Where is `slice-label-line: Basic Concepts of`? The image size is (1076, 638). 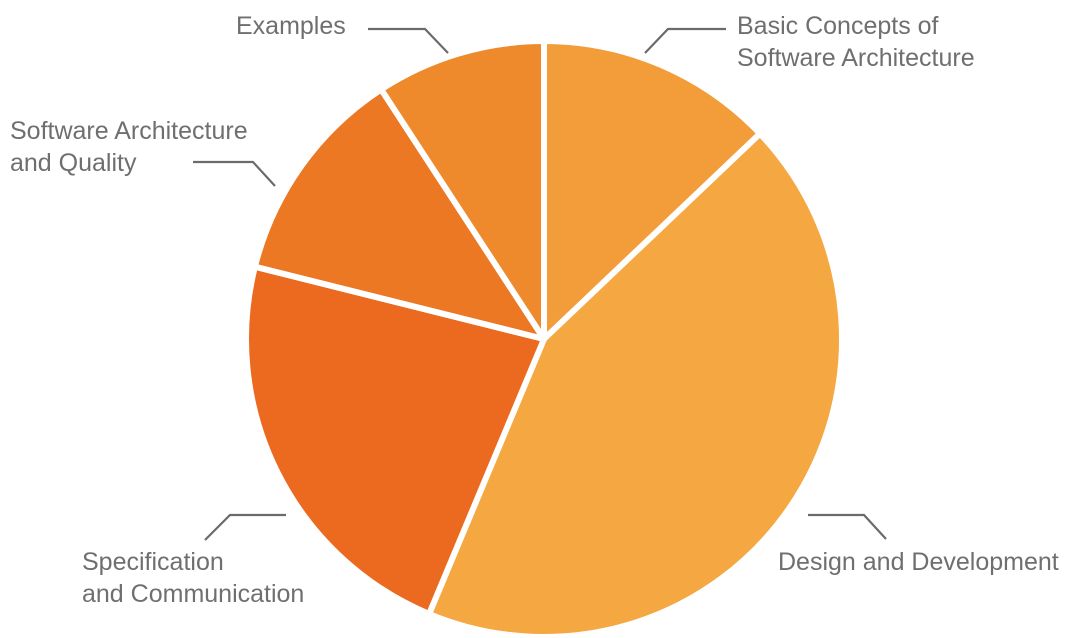
slice-label-line: Basic Concepts of is located at coordinates (838, 26).